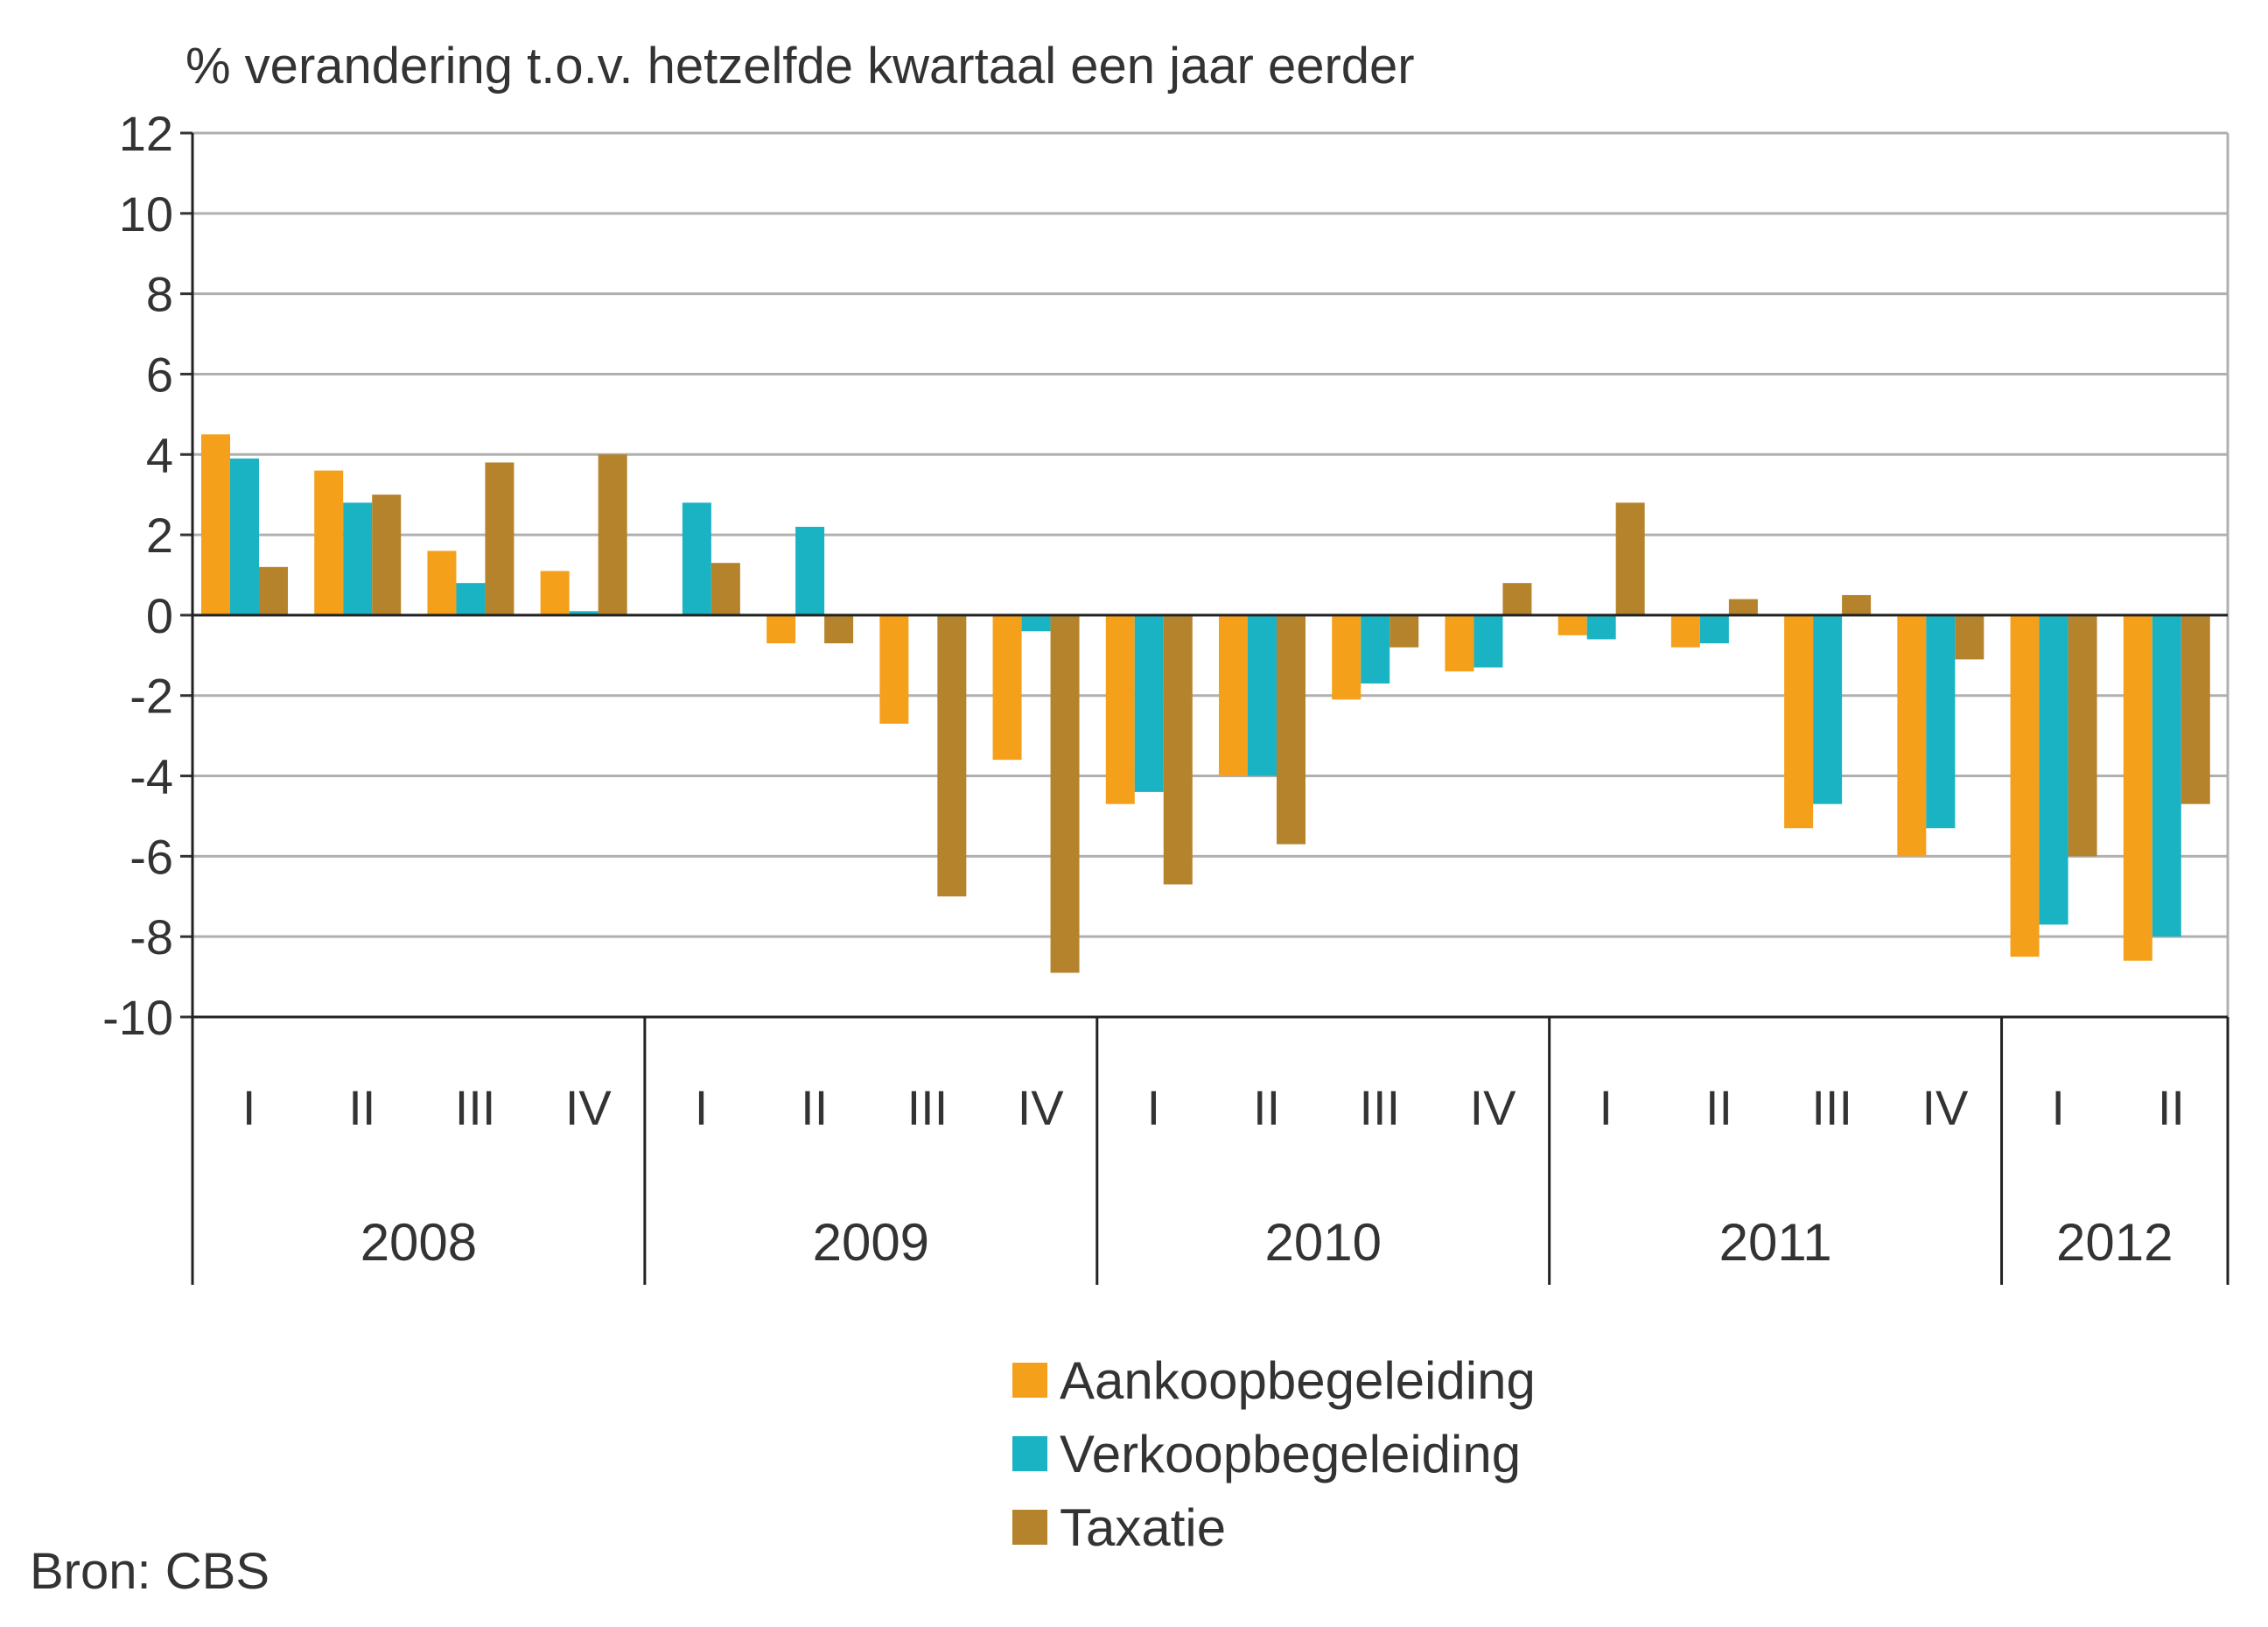 The height and width of the screenshot is (1627, 2268). What do you see at coordinates (1298, 1380) in the screenshot?
I see `legend-label: Aankoopbegeleiding` at bounding box center [1298, 1380].